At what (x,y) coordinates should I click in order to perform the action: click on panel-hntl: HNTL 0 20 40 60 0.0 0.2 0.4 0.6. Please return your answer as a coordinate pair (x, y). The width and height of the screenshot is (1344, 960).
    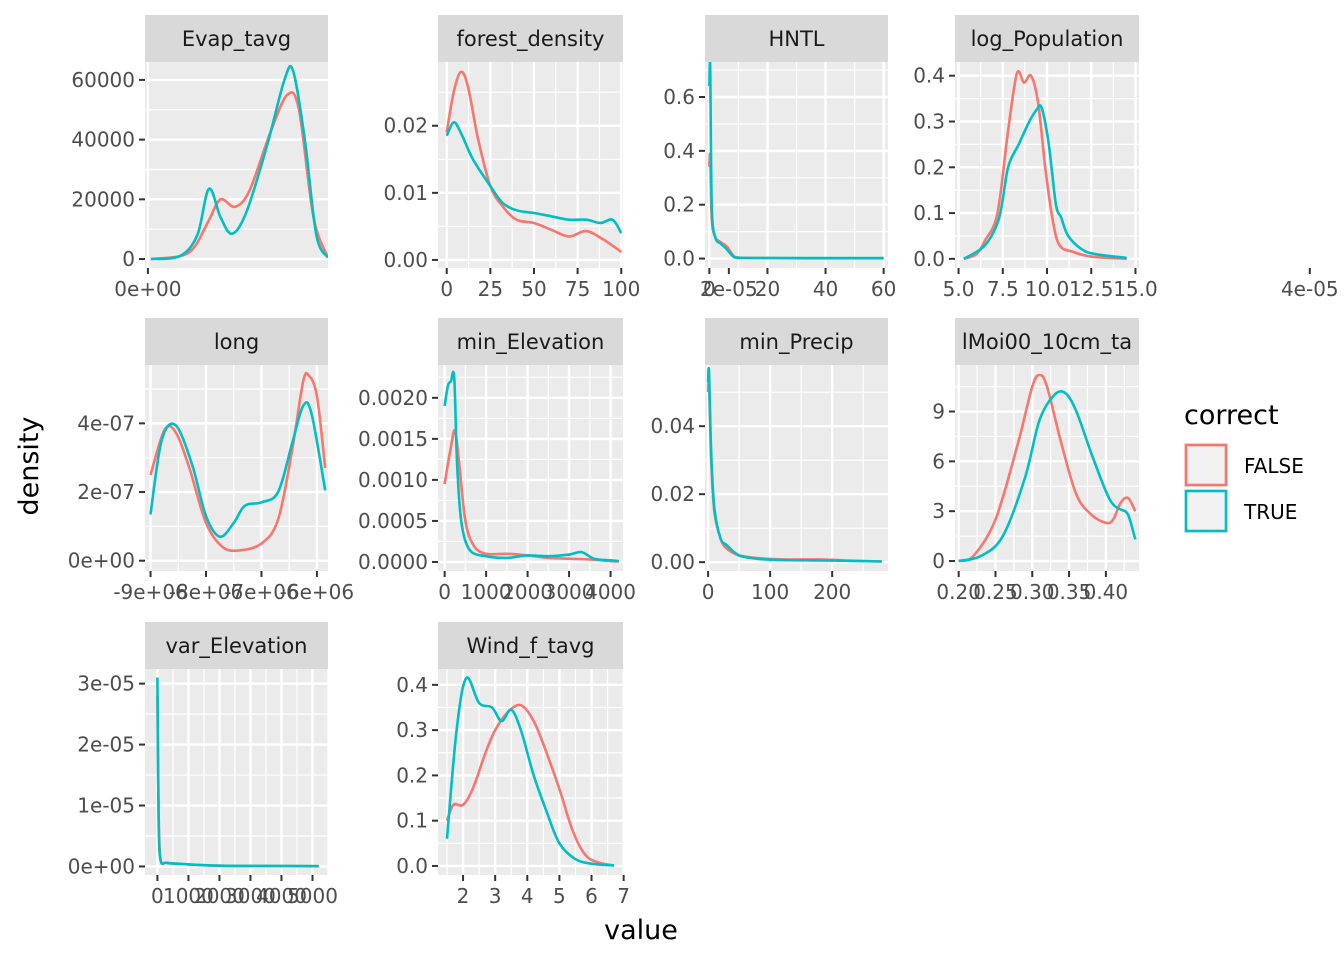
    Looking at the image, I should click on (779, 158).